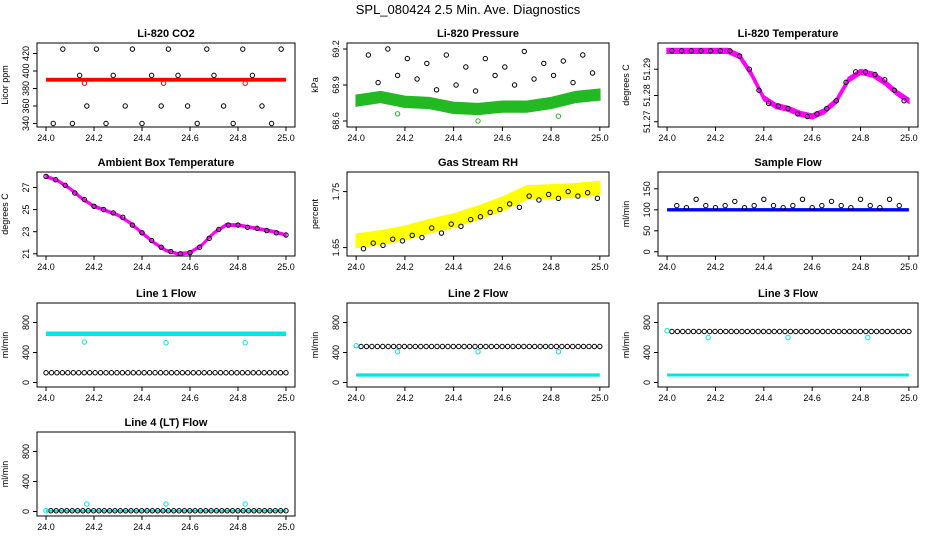 The height and width of the screenshot is (545, 936). Describe the element at coordinates (336, 85) in the screenshot. I see `y-tick-label: 68.9` at that location.